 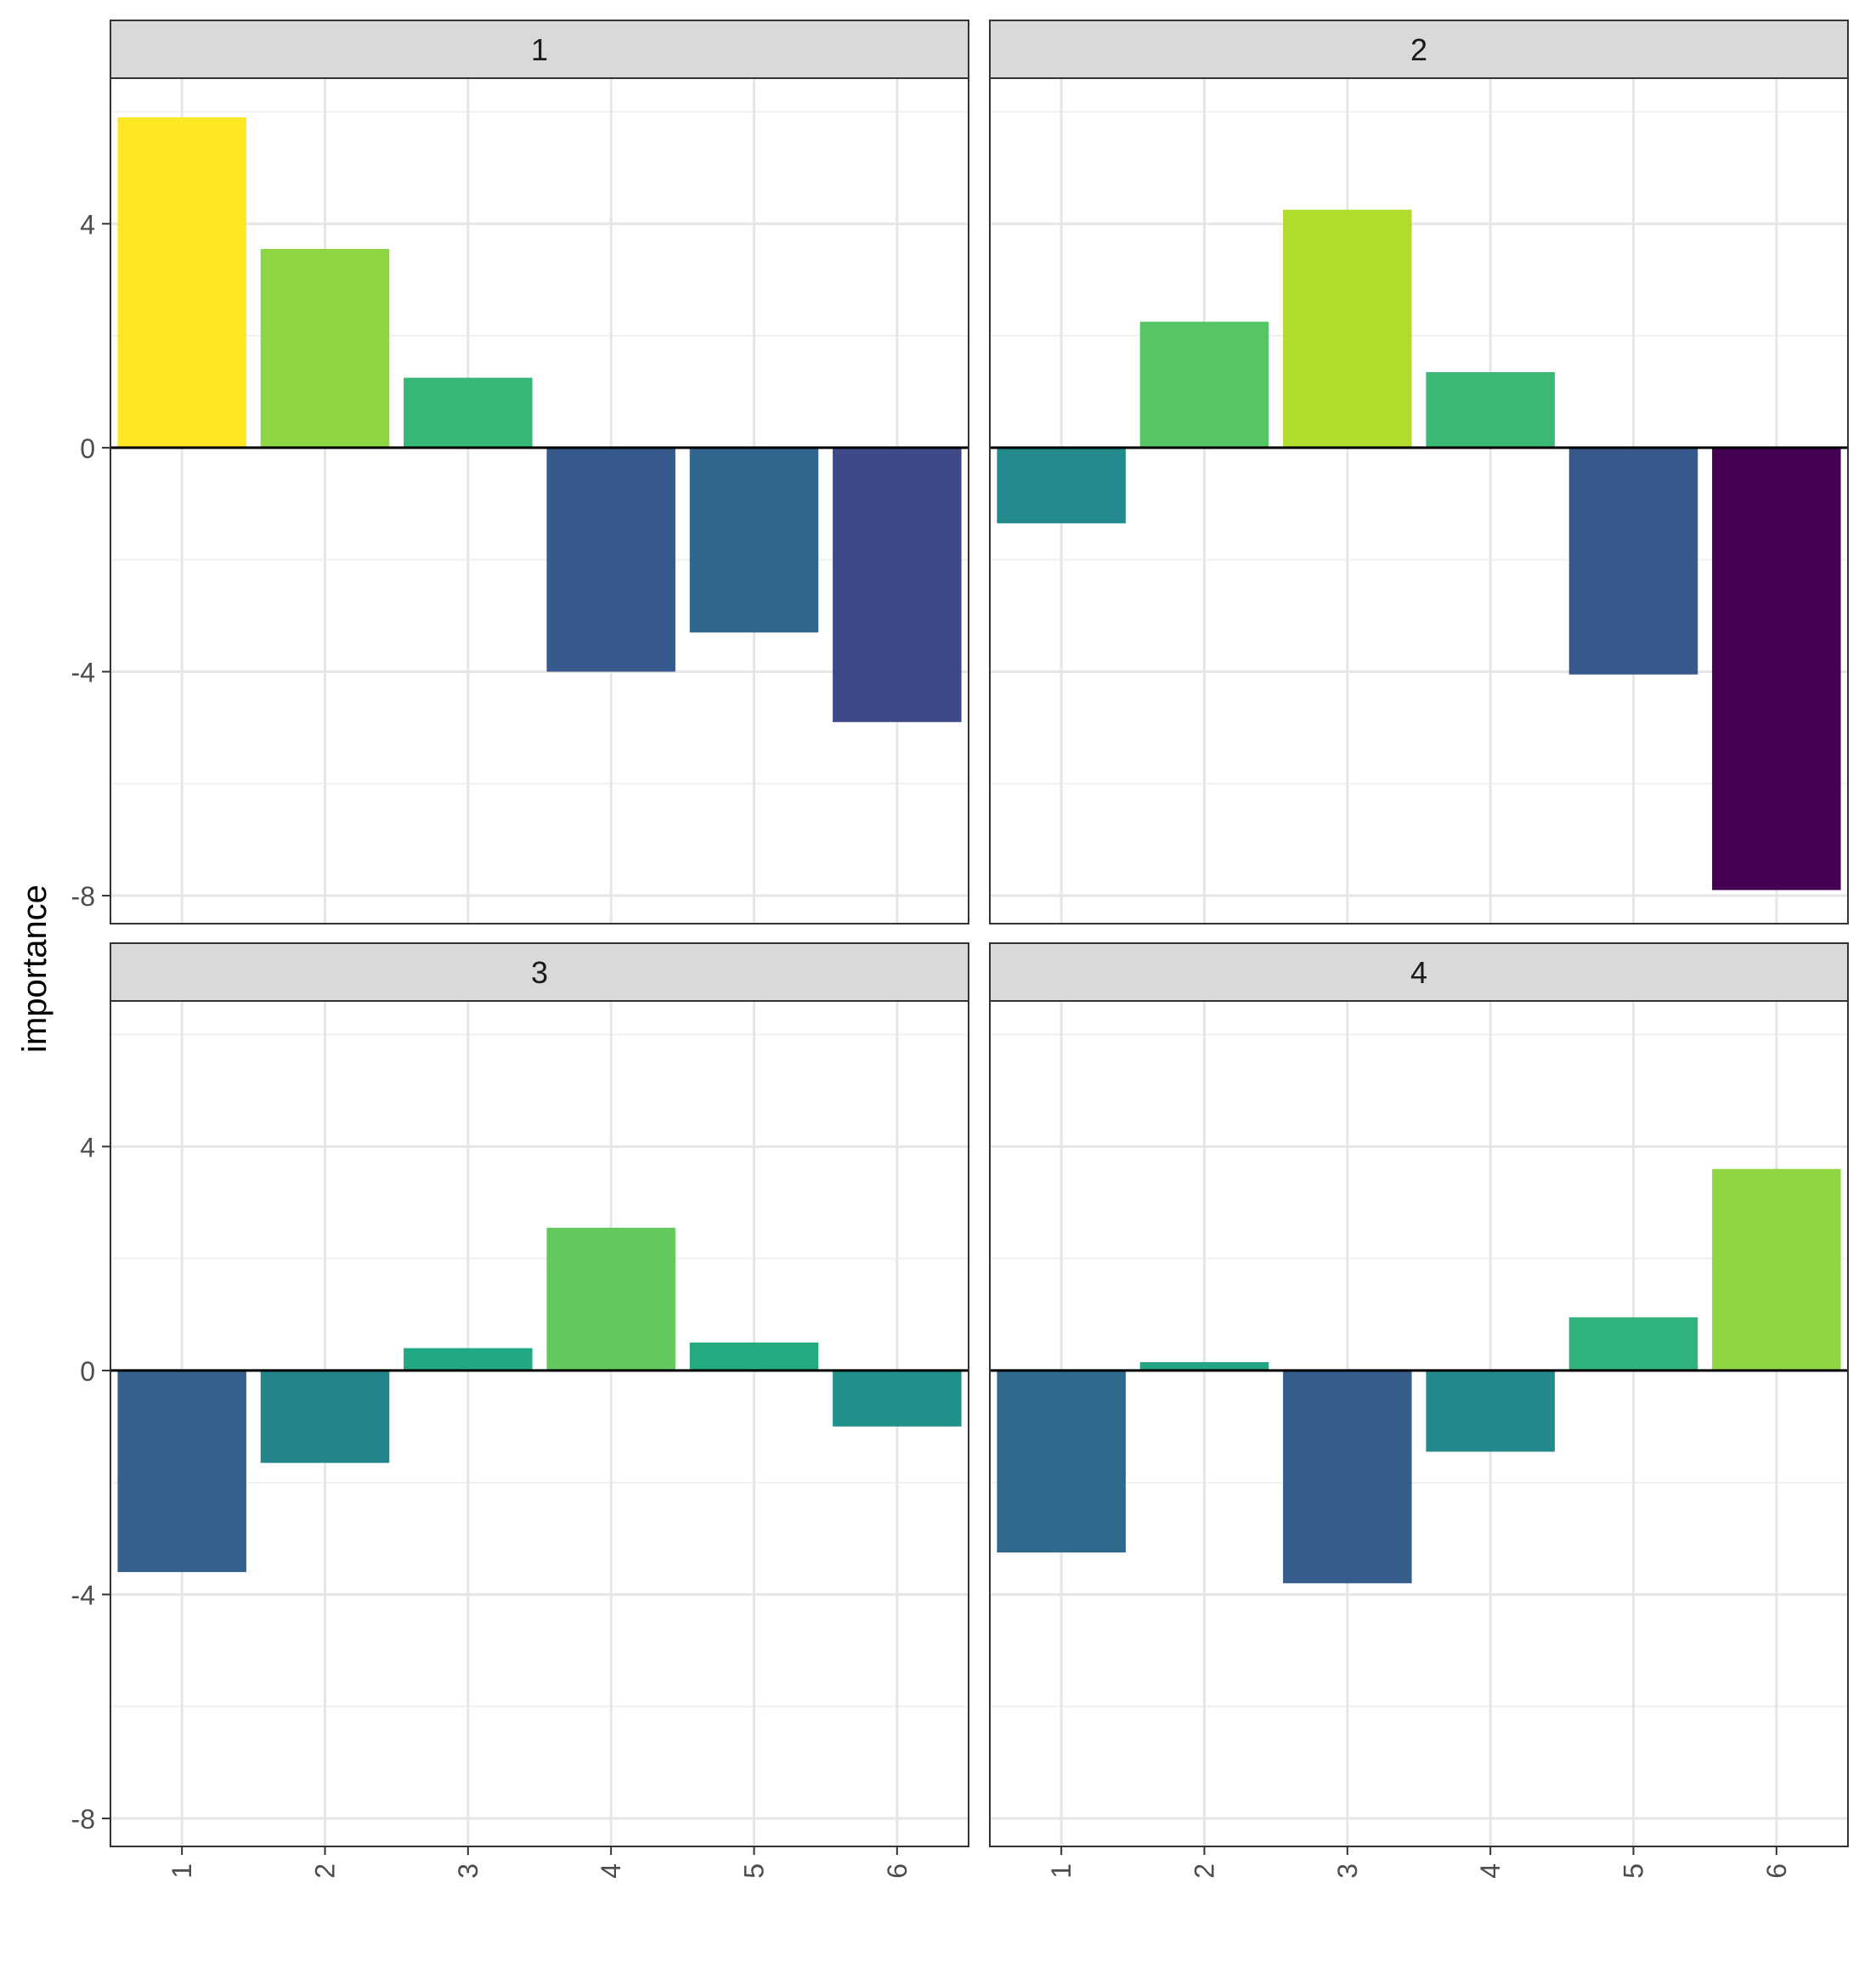 I want to click on facet-strip-label: 3, so click(x=539, y=972).